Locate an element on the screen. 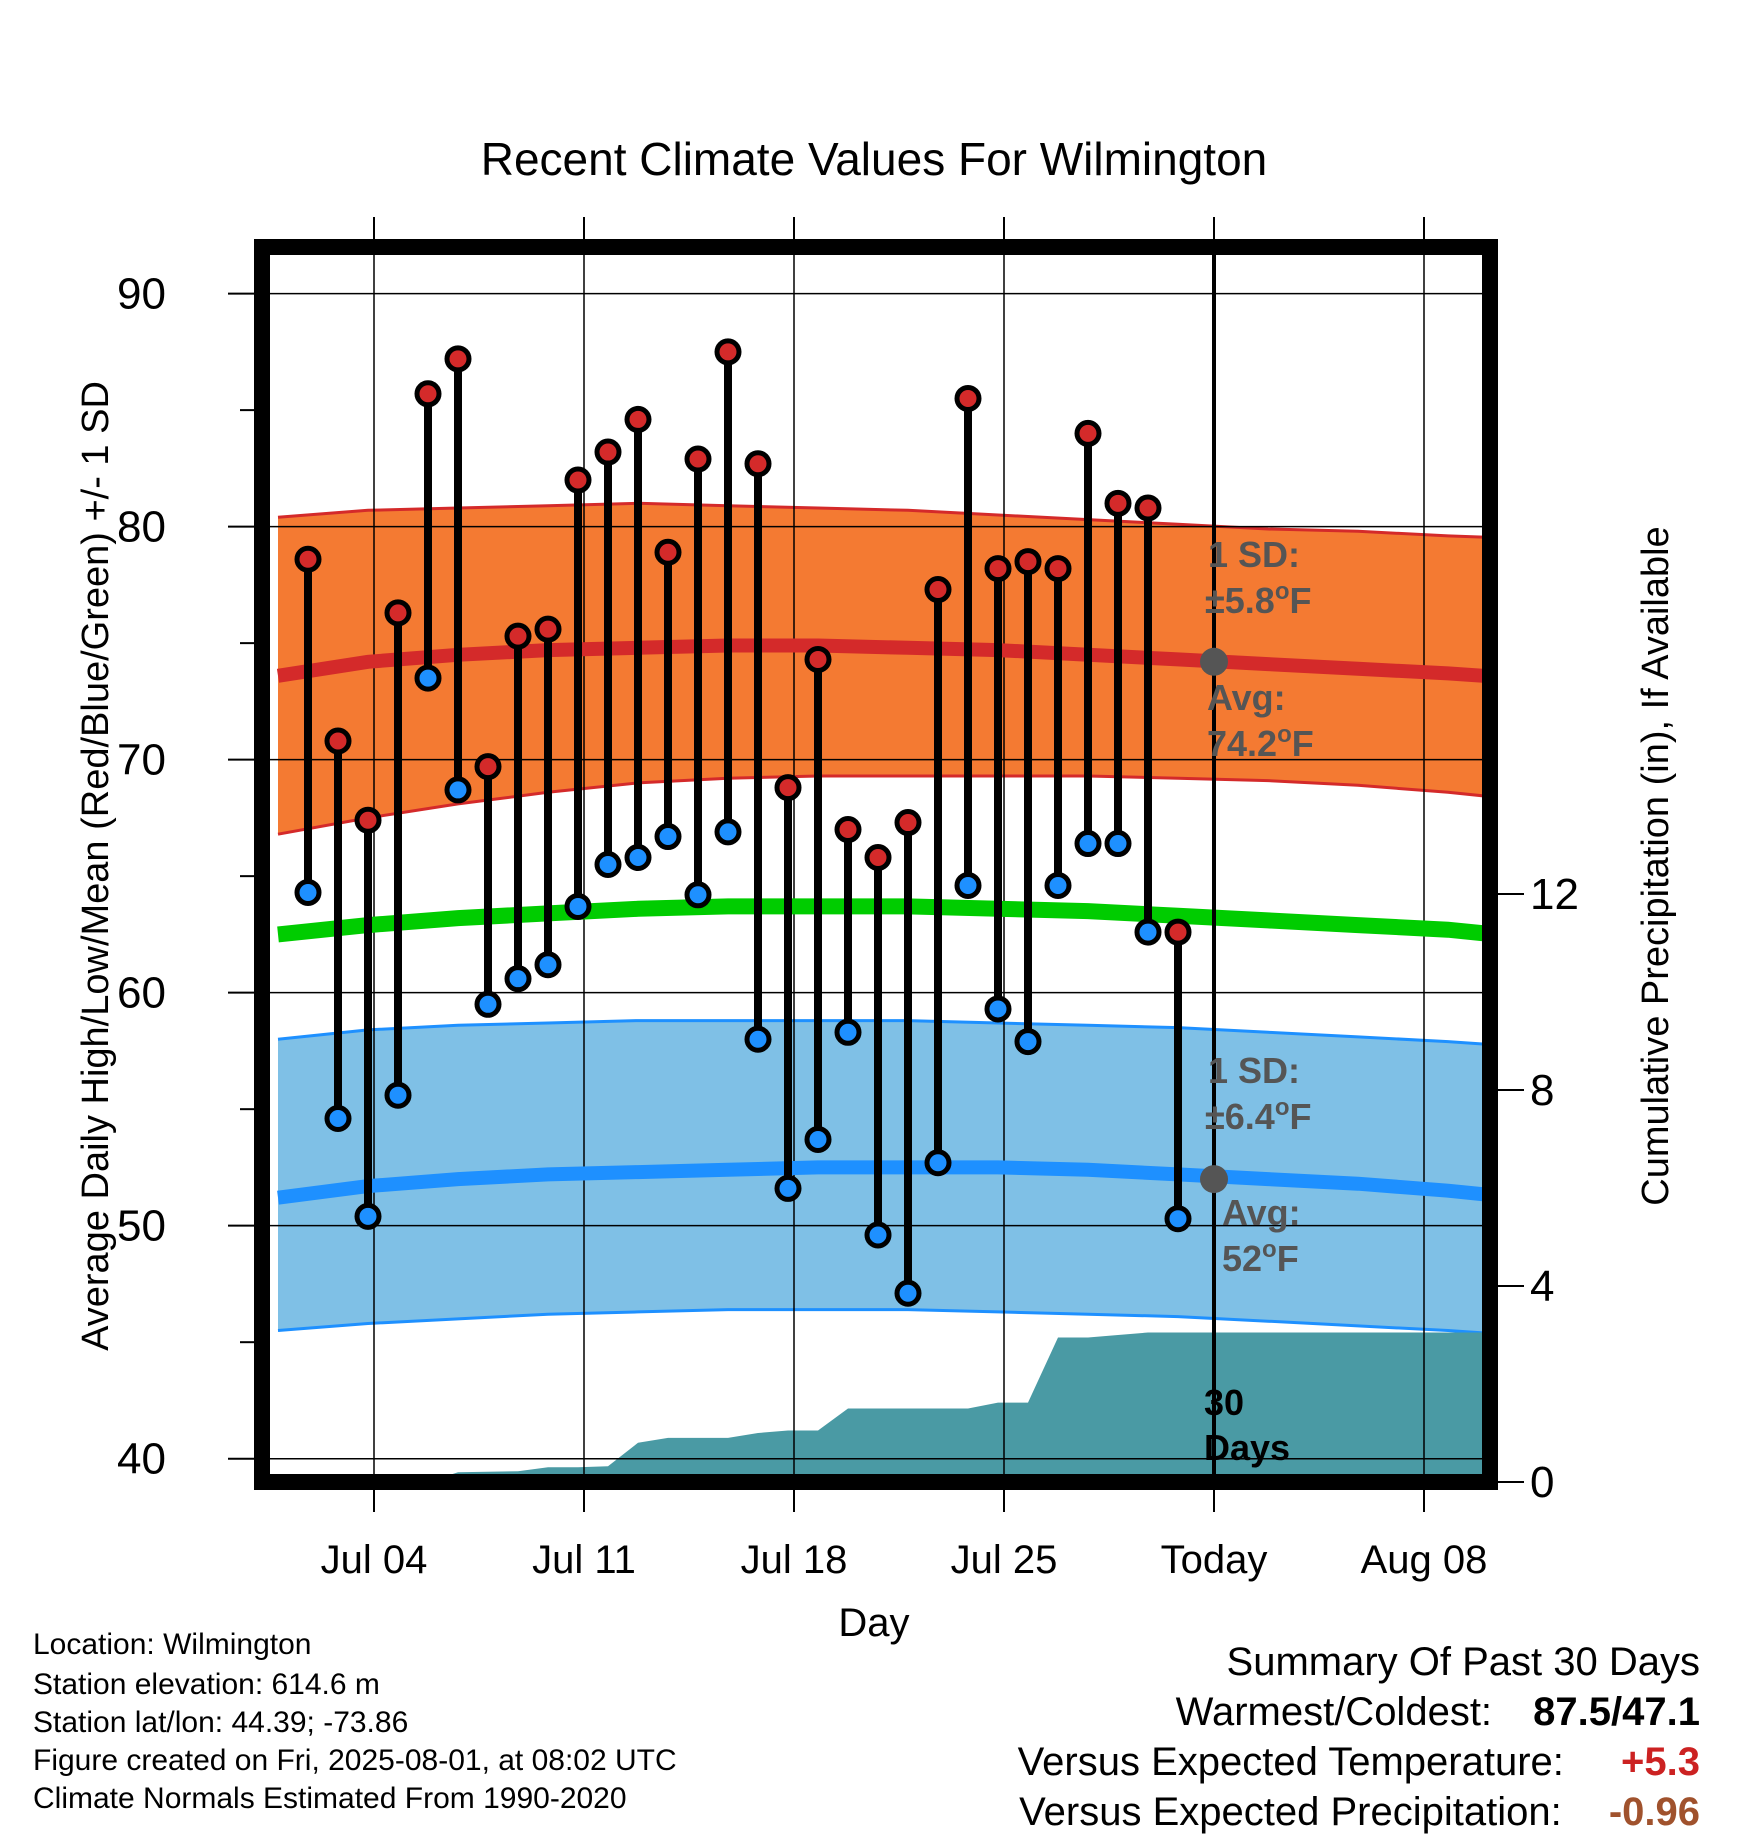 This screenshot has width=1748, height=1835. x-tick-label: Jul 11 is located at coordinates (584, 1560).